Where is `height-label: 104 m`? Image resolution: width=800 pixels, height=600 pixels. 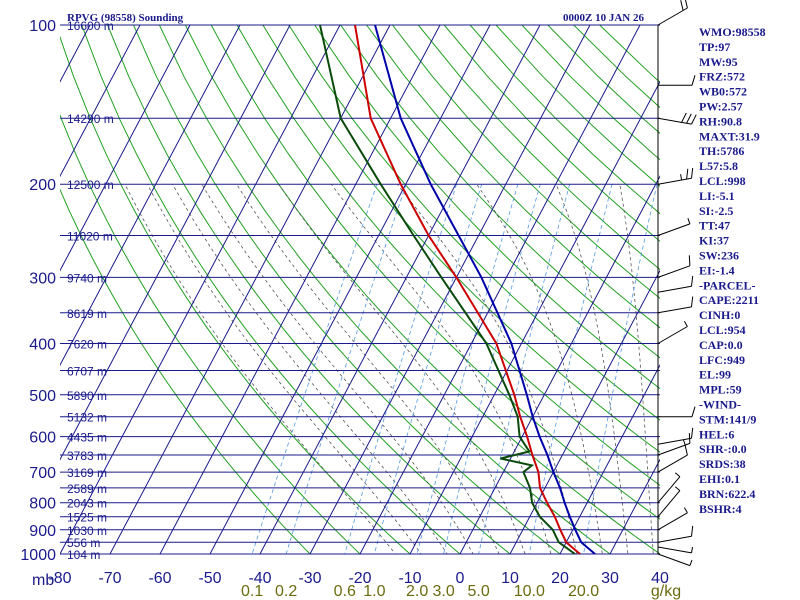
height-label: 104 m is located at coordinates (83, 555).